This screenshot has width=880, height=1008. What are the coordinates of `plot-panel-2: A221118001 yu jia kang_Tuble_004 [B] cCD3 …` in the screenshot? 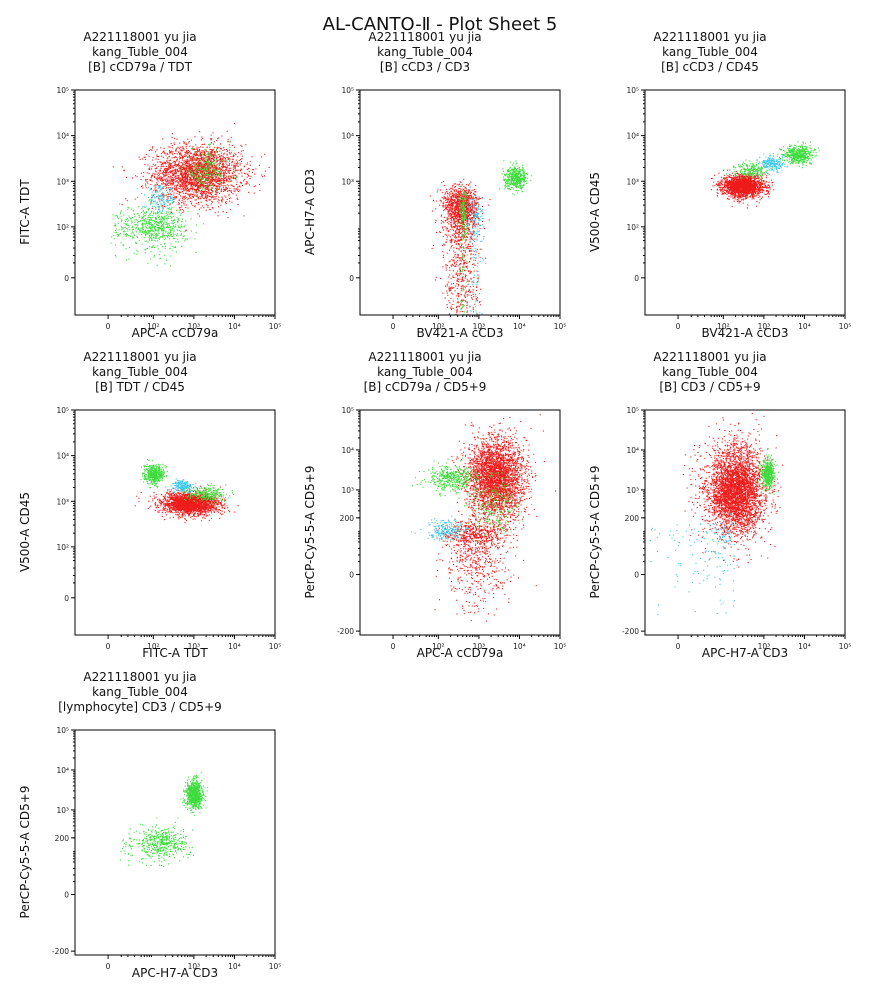 It's located at (430, 195).